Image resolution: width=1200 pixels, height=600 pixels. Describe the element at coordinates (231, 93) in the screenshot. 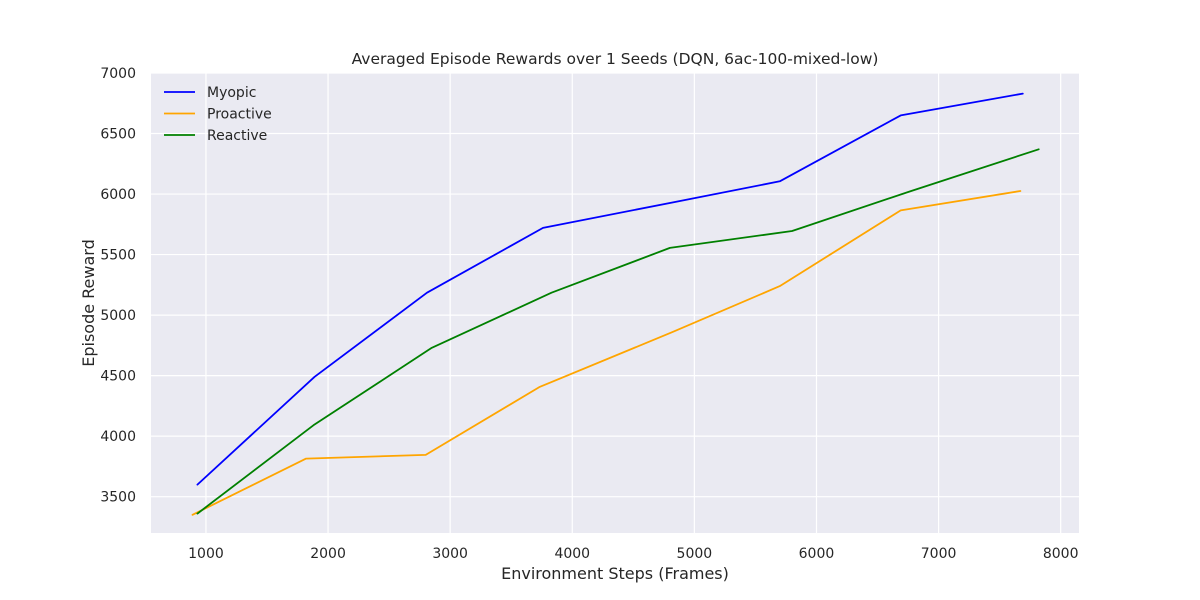

I see `legend-label-myopic: Myopic` at that location.